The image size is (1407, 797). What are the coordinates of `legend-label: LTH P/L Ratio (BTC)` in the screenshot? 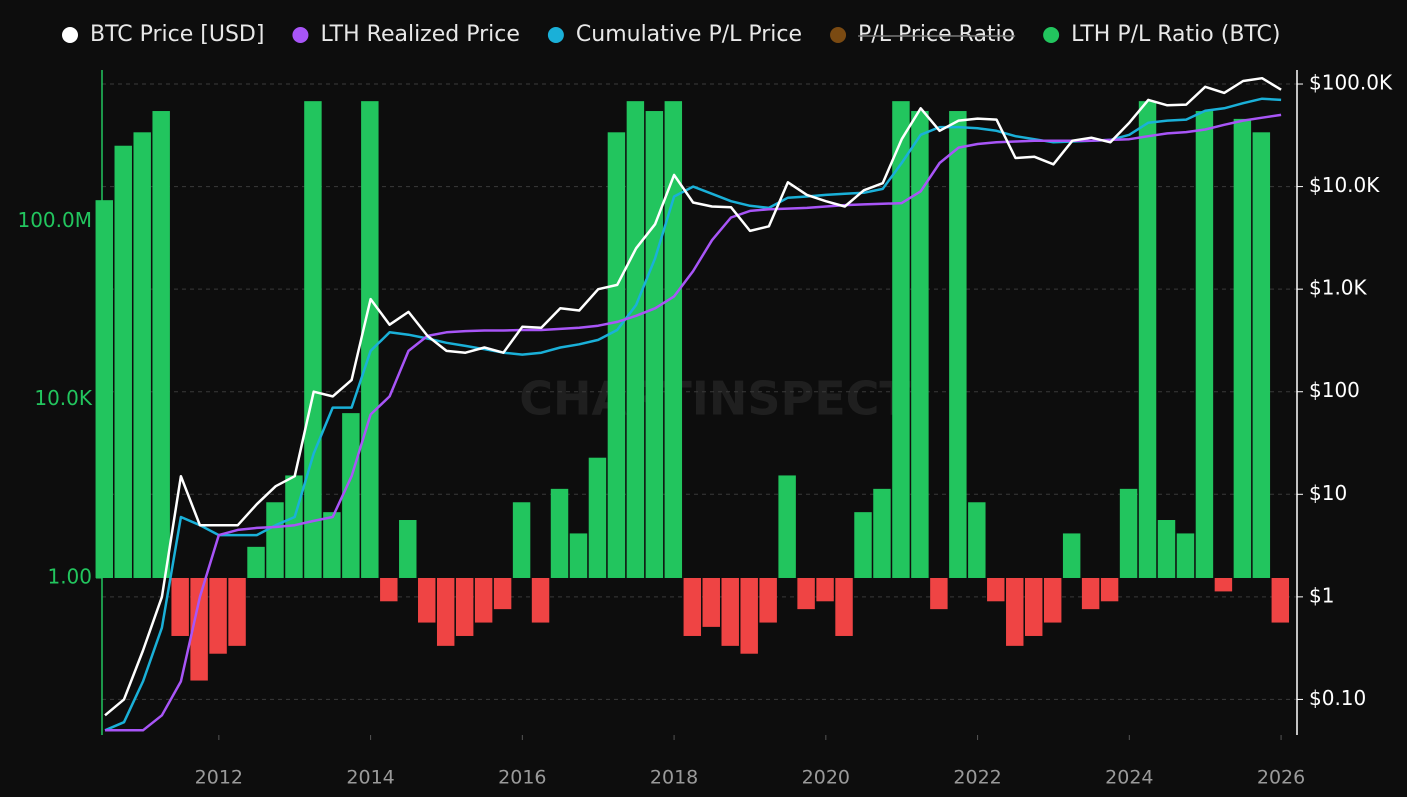 It's located at (1175, 34).